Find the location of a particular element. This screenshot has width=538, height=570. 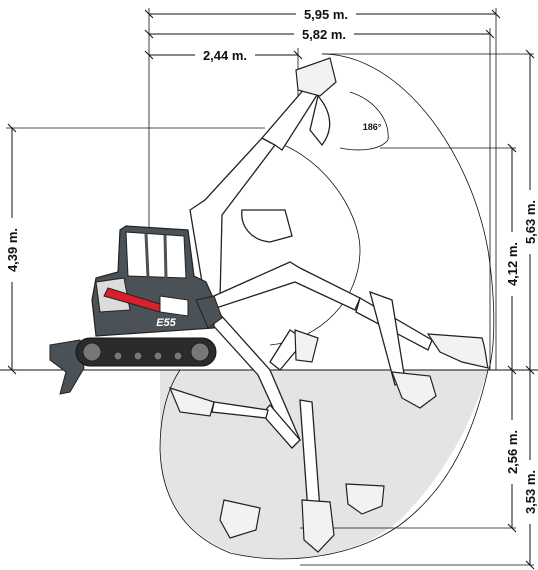

label-max-reach: 5,82 m. is located at coordinates (324, 34).